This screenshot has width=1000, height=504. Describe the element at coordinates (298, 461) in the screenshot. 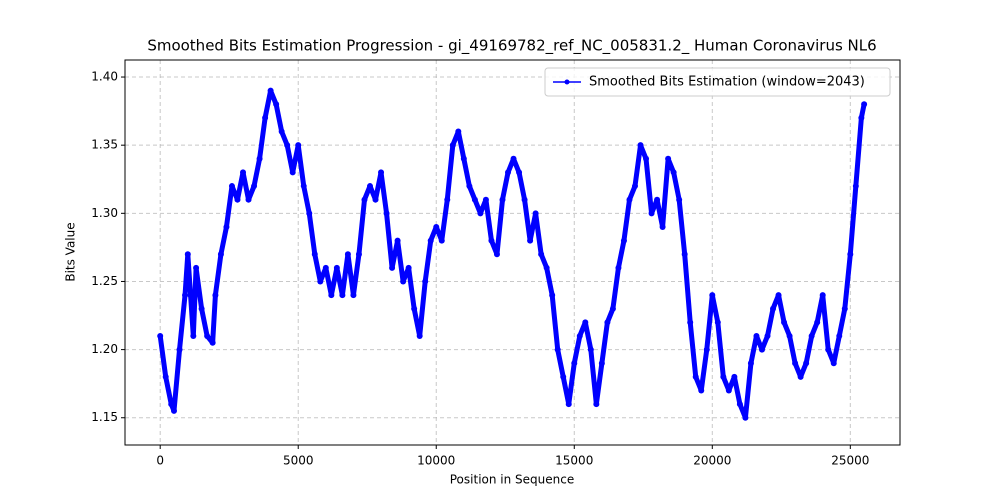

I see `x-tick-label: 5000` at that location.